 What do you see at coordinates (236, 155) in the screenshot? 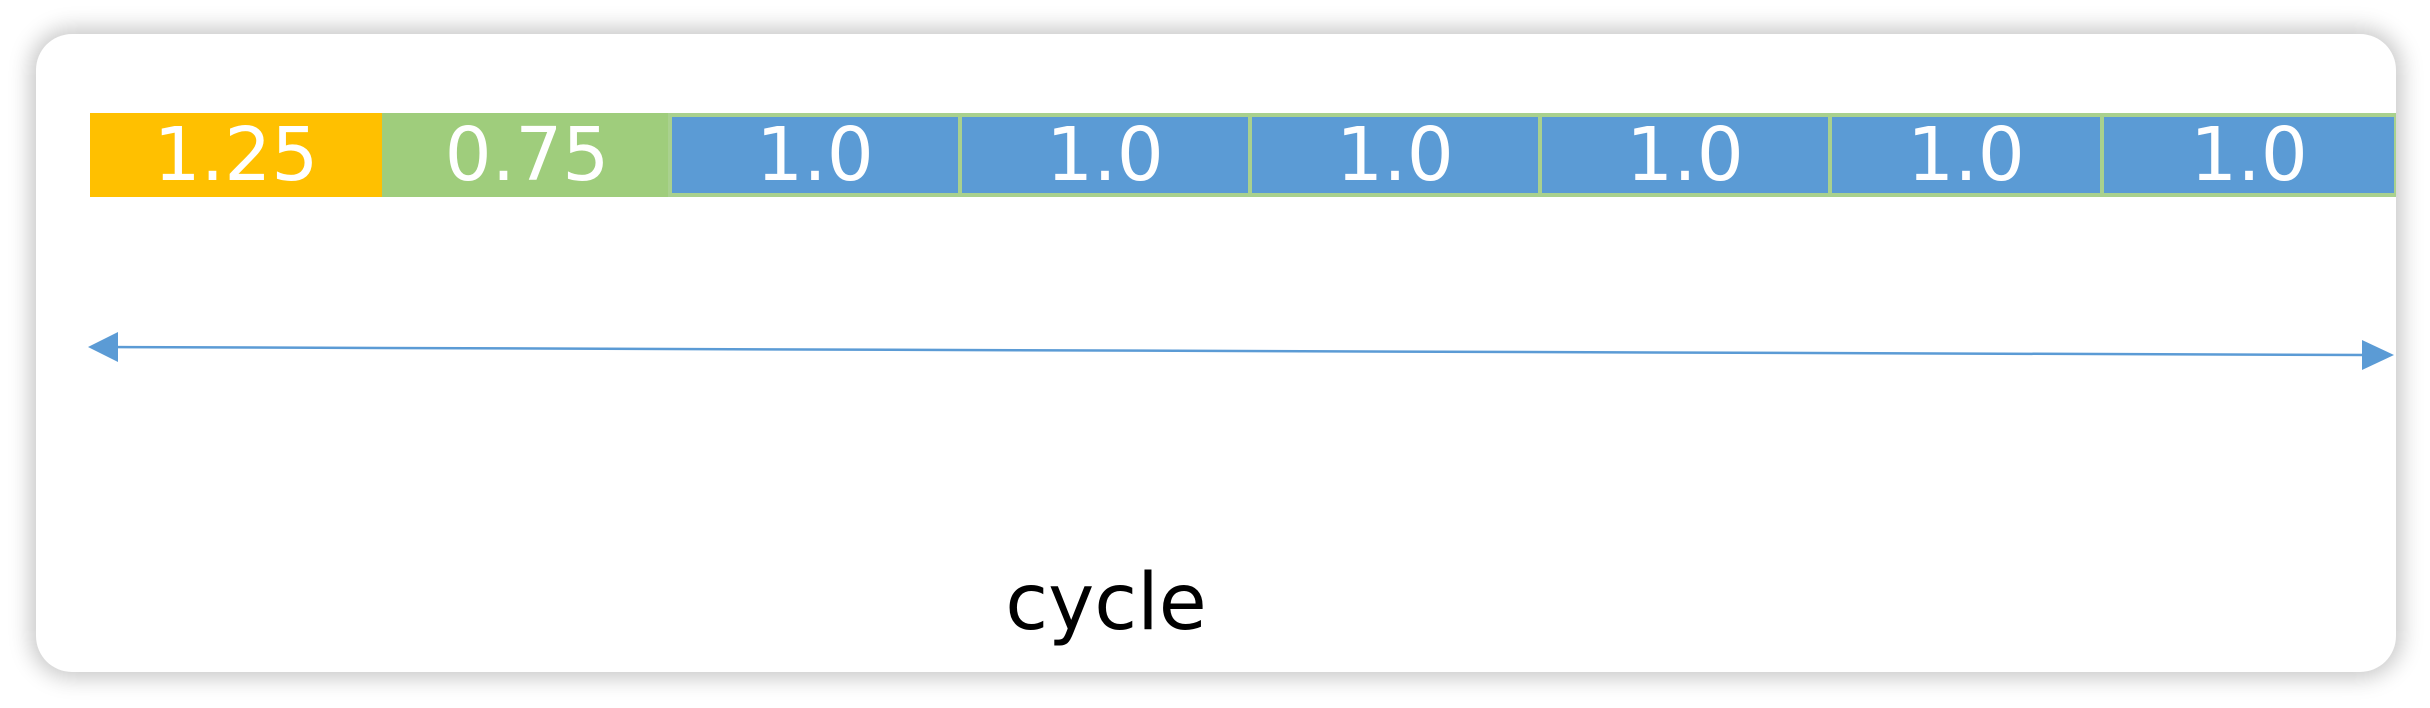
I see `segment-1: 1.25` at bounding box center [236, 155].